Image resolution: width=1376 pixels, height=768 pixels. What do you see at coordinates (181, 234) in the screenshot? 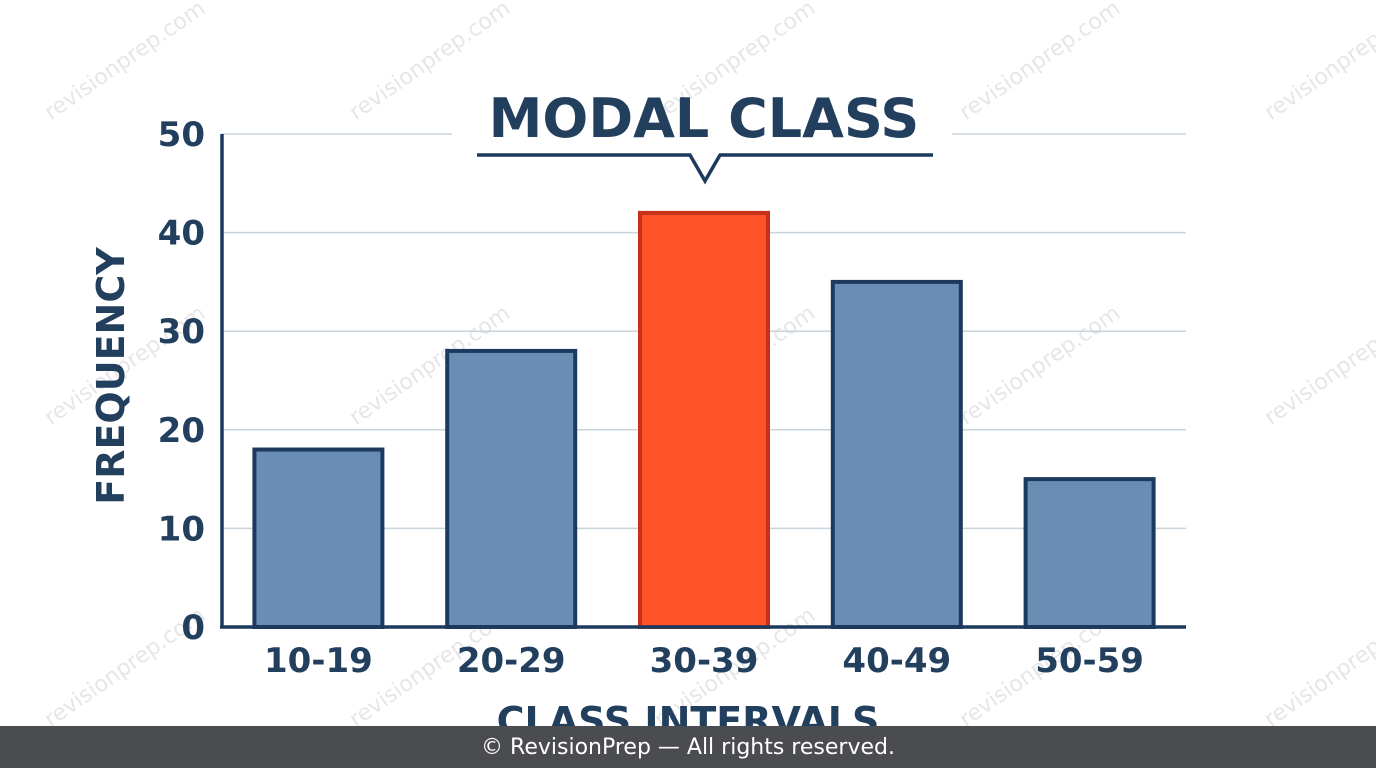
I see `y-tick-label: 40` at bounding box center [181, 234].